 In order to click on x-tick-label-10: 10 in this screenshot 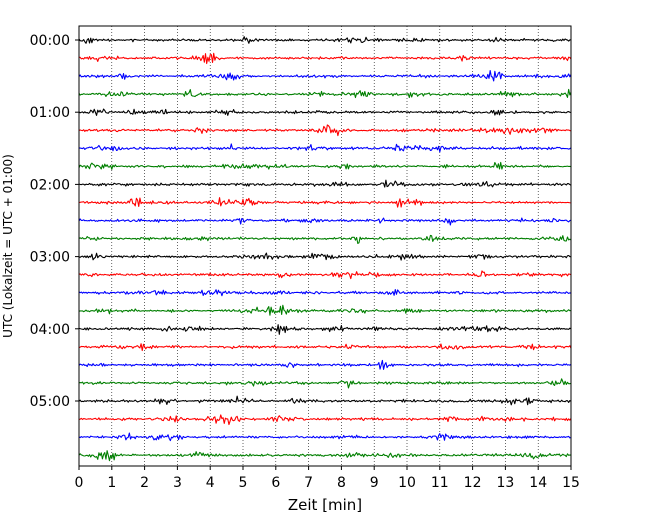, I will do `click(407, 483)`.